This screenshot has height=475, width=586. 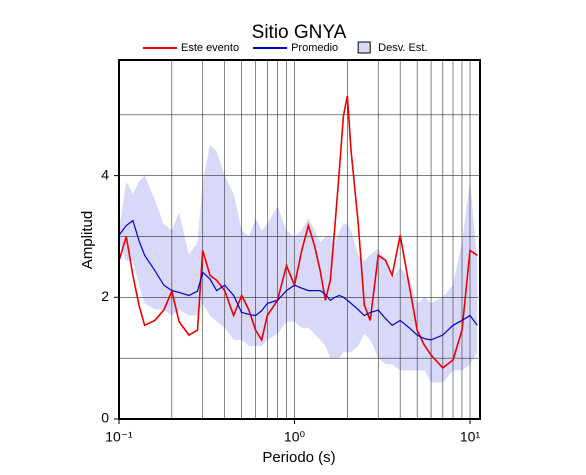 What do you see at coordinates (210, 48) in the screenshot?
I see `legend-label: Este evento` at bounding box center [210, 48].